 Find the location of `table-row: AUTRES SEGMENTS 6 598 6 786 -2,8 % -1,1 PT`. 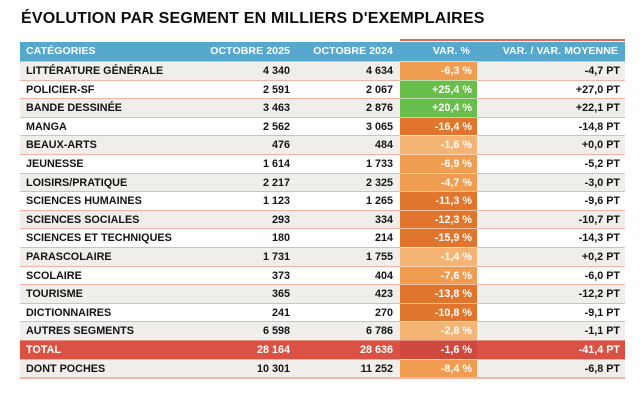

table-row: AUTRES SEGMENTS 6 598 6 786 -2,8 % -1,1 PT is located at coordinates (322, 330).